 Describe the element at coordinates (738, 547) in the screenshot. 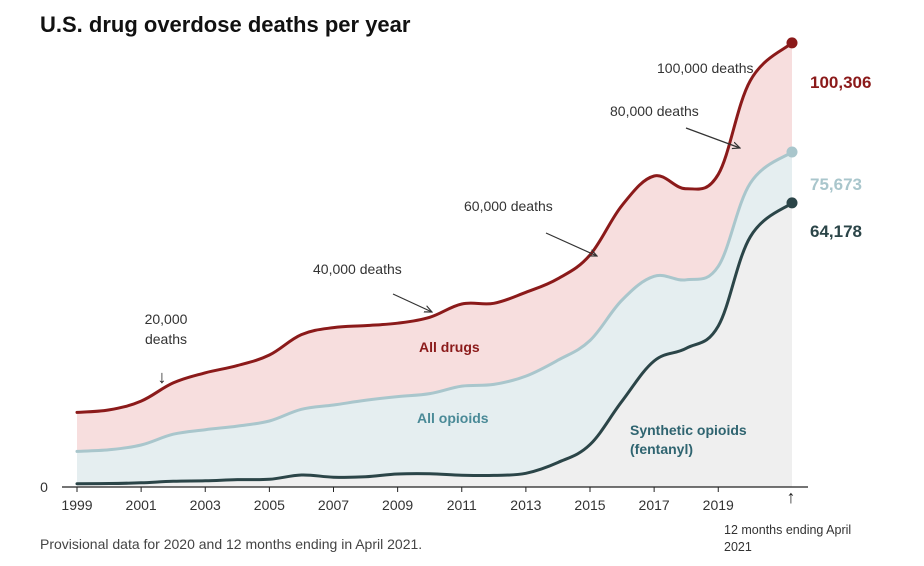

I see `end-note-line: 2021` at that location.